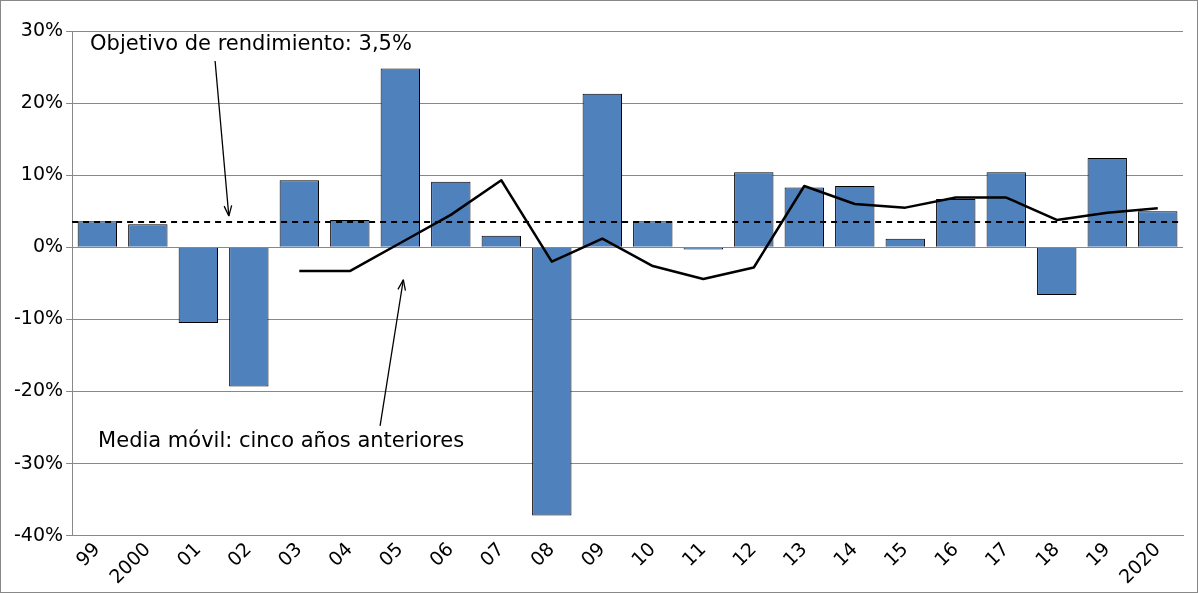  What do you see at coordinates (895, 554) in the screenshot?
I see `x-tick-label: 15` at bounding box center [895, 554].